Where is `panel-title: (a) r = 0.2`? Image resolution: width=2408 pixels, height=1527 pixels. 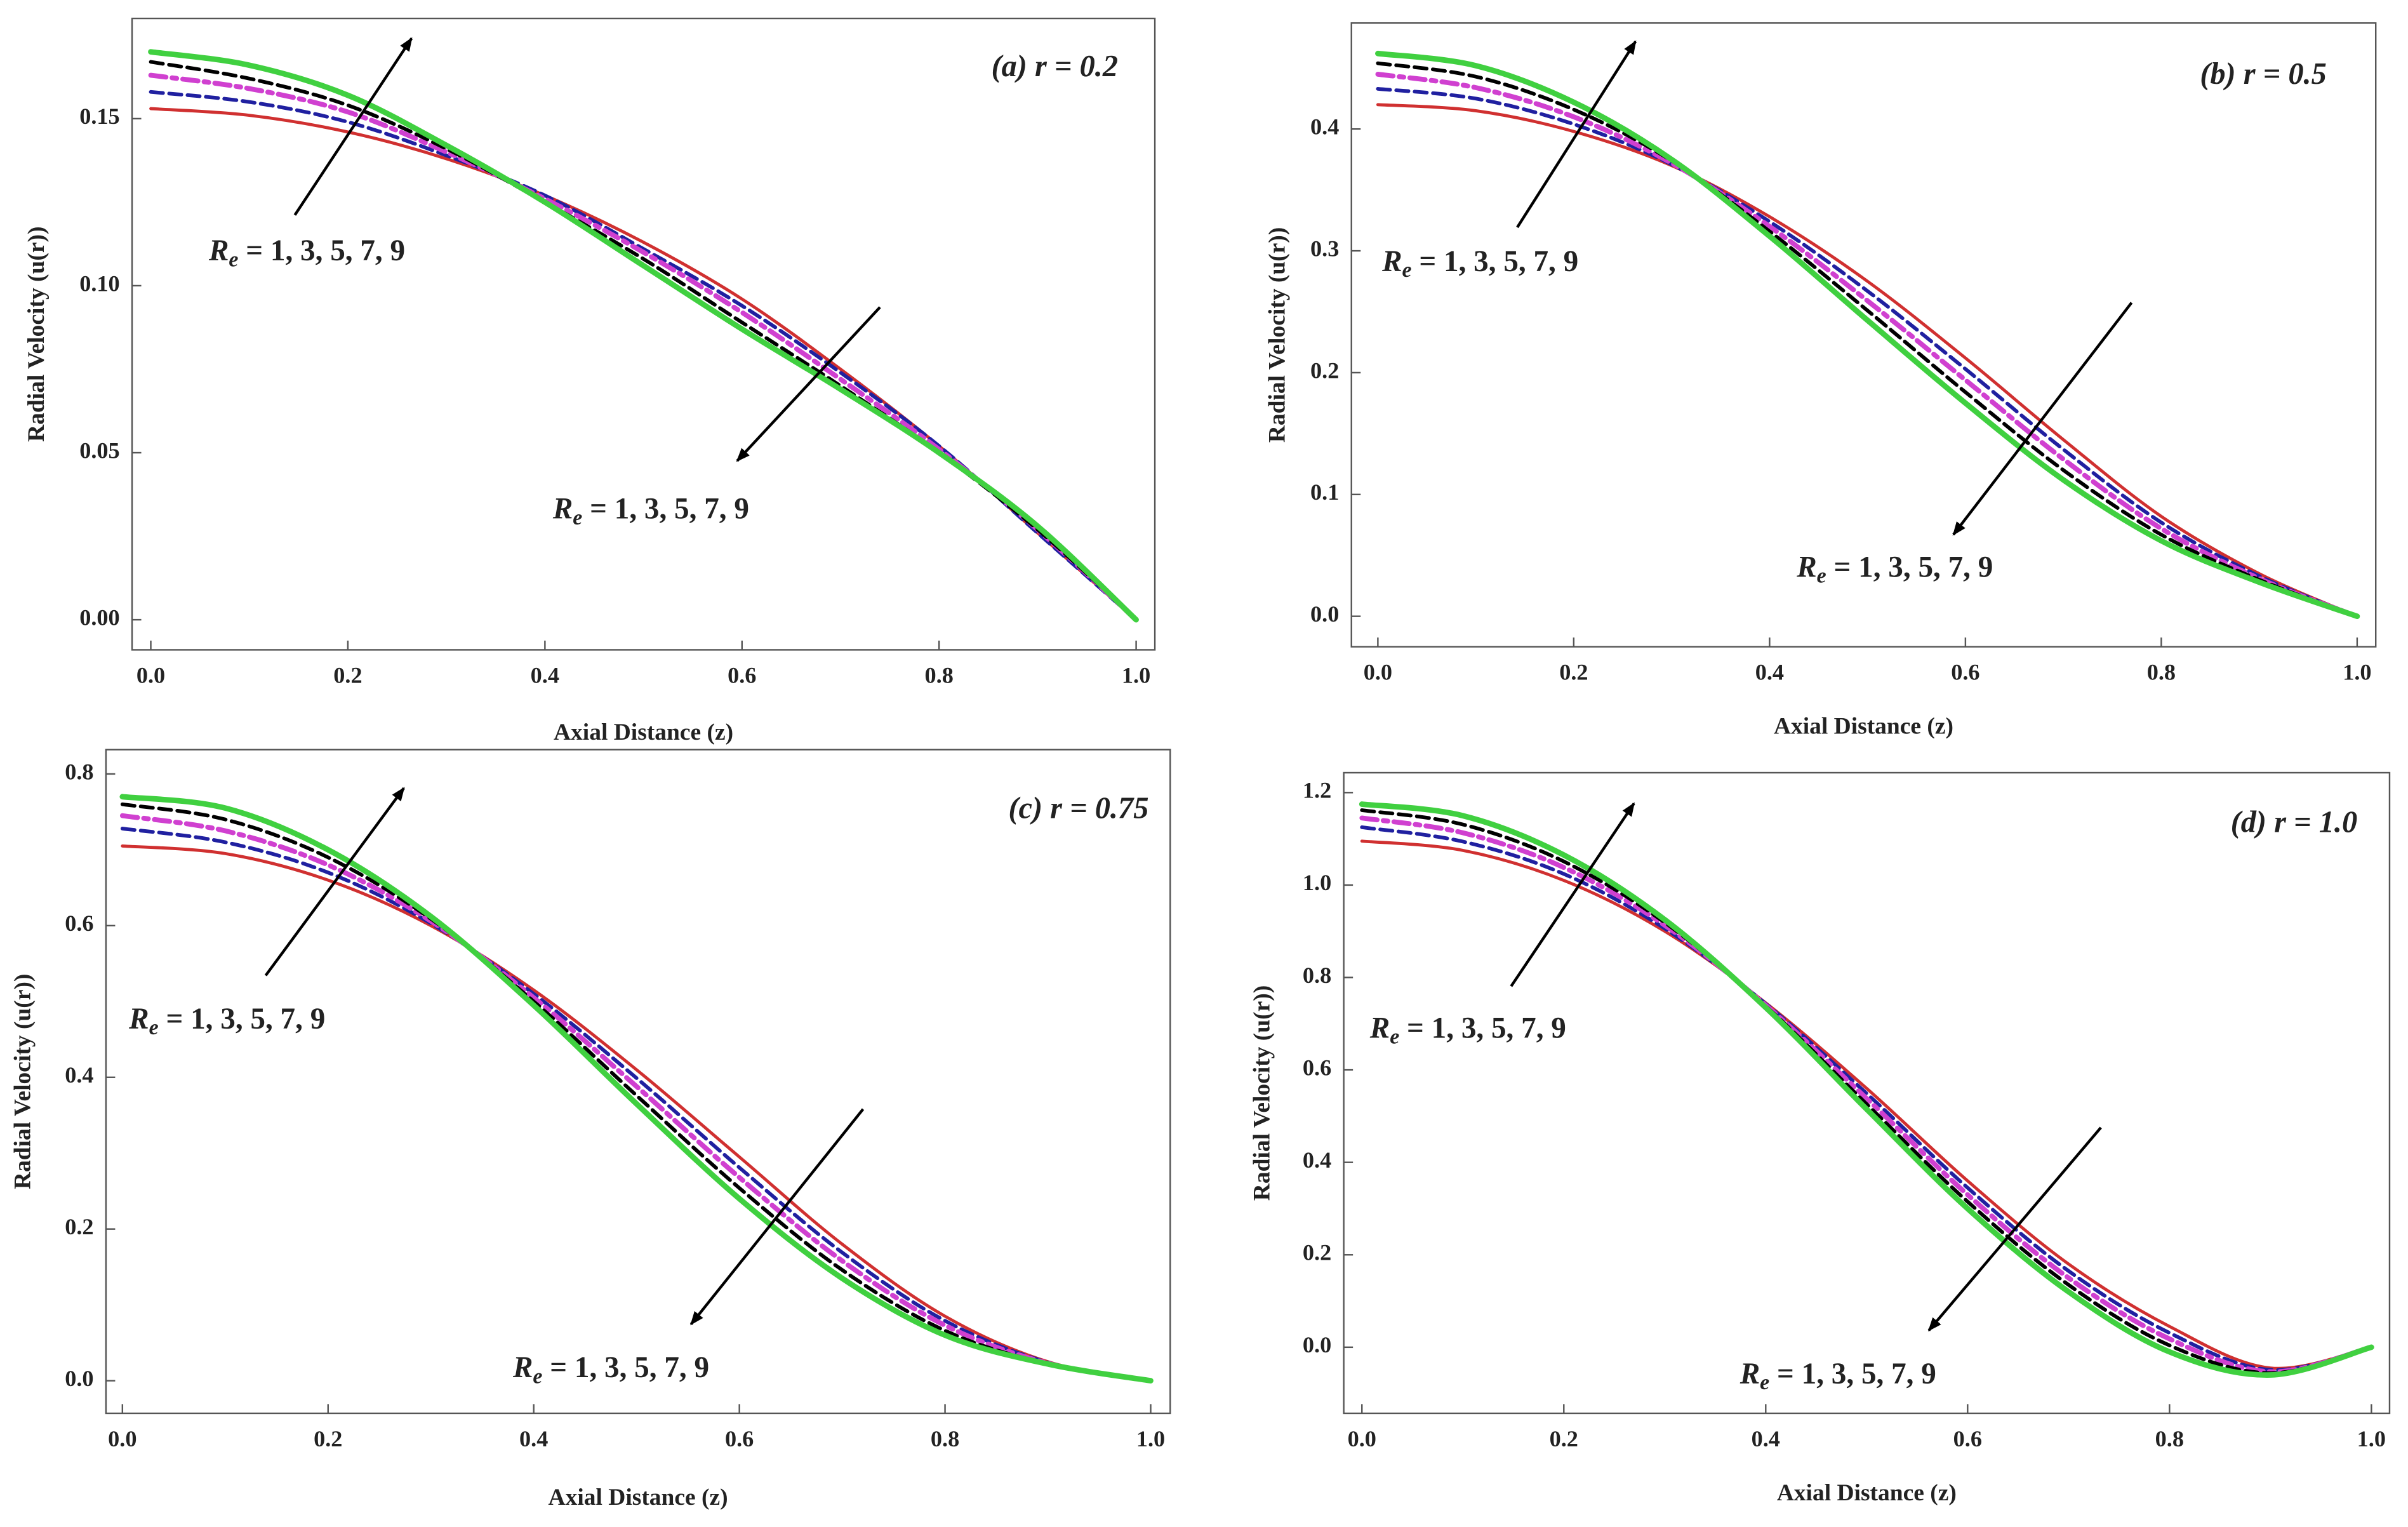 panel-title: (a) r = 0.2 is located at coordinates (1055, 66).